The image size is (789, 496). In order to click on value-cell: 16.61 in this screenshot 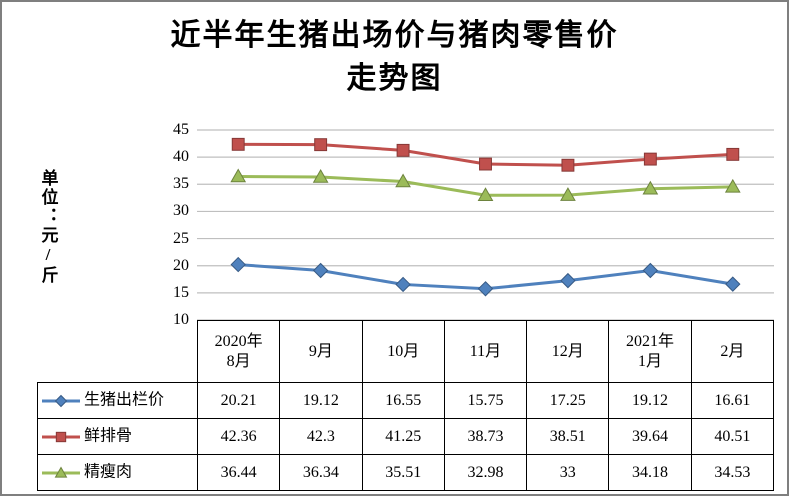, I will do `click(732, 400)`.